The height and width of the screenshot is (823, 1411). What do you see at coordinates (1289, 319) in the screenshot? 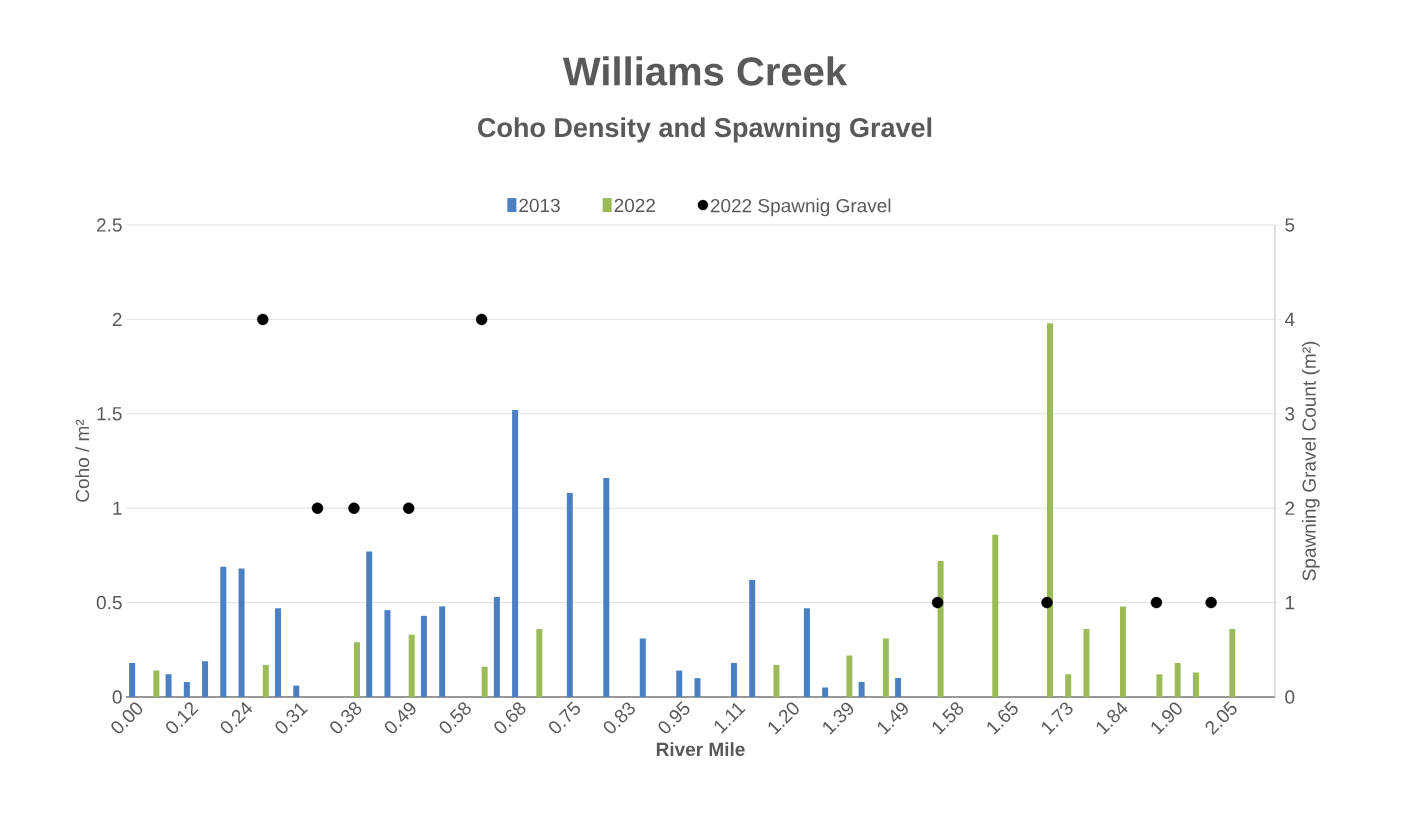
I see `y2-tick-label: 4` at bounding box center [1289, 319].